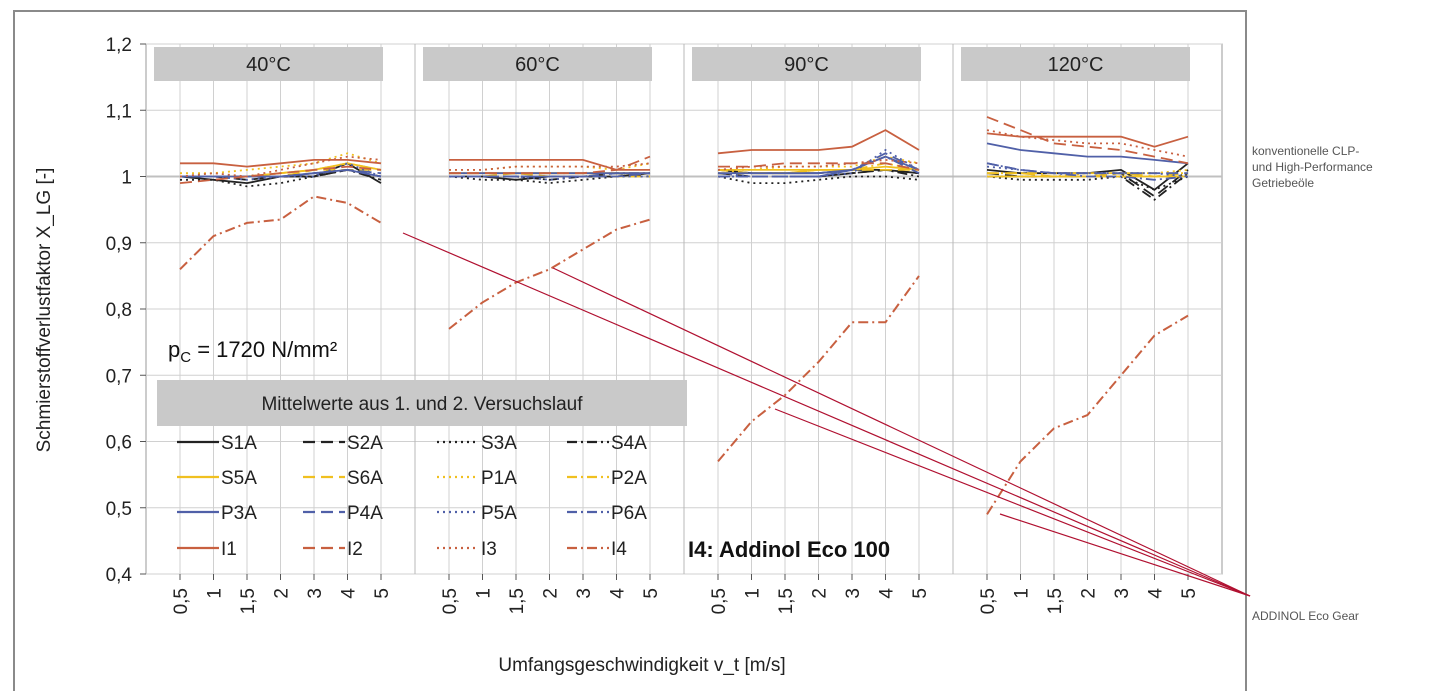 The width and height of the screenshot is (1440, 691). I want to click on annotation-addinol-eco-gear: ADDINOL Eco Gear, so click(1305, 616).